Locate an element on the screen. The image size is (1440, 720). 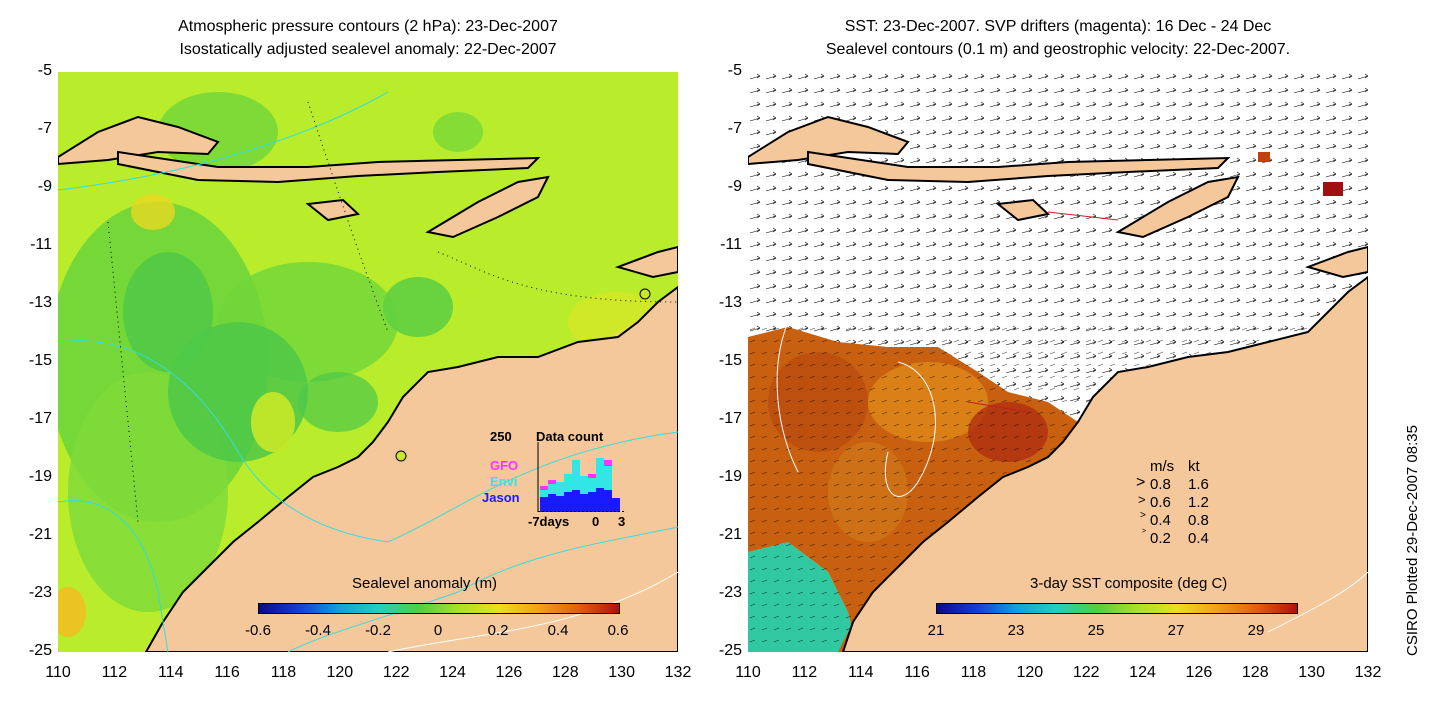
credit-text: CSIRO Plotted 29-Dec-2007 08:35 is located at coordinates (1412, 540).